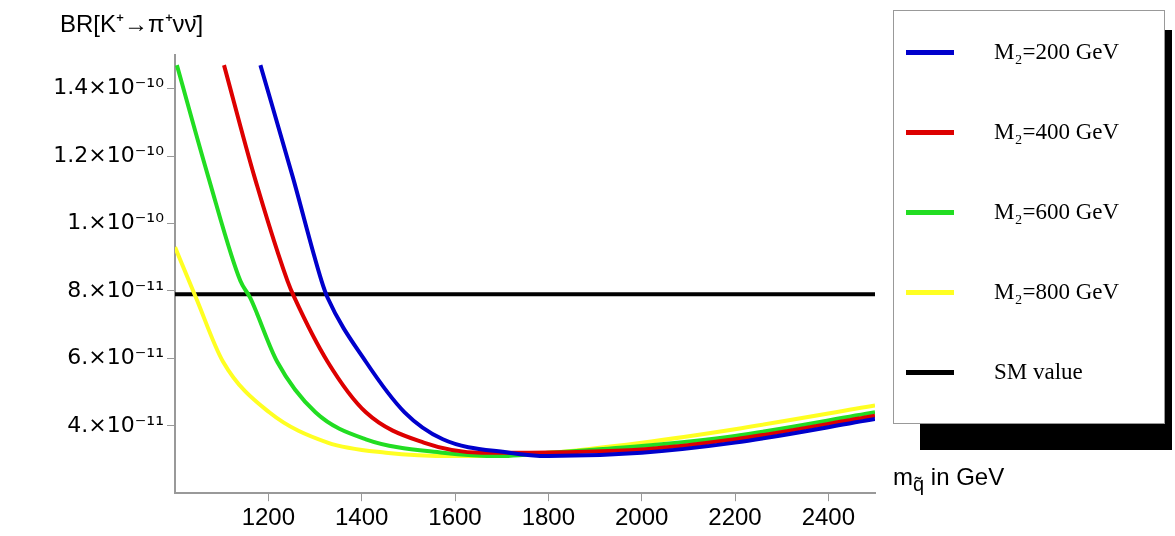  Describe the element at coordinates (115, 424) in the screenshot. I see `y-tick-label: 4.×10⁻¹¹` at that location.